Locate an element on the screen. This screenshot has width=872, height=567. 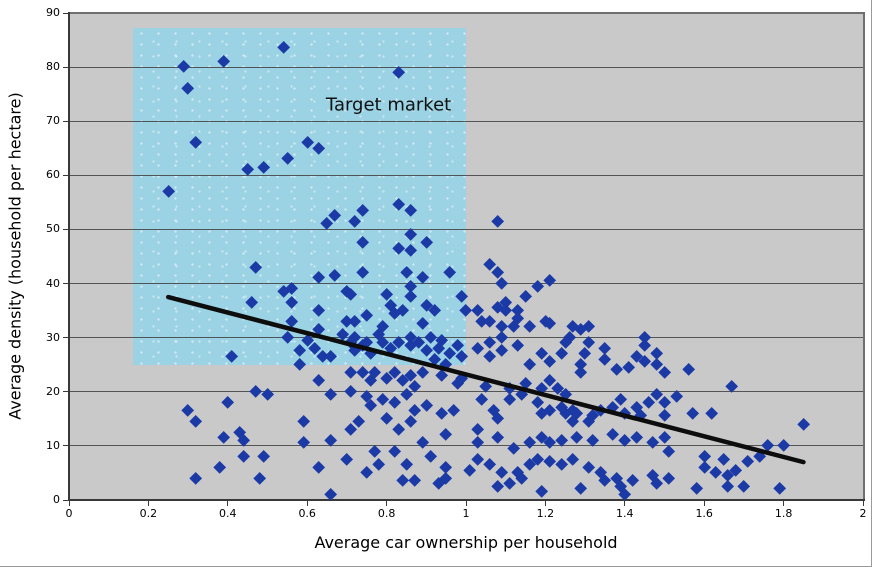
y-tick-label: 90 is located at coordinates (53, 12).